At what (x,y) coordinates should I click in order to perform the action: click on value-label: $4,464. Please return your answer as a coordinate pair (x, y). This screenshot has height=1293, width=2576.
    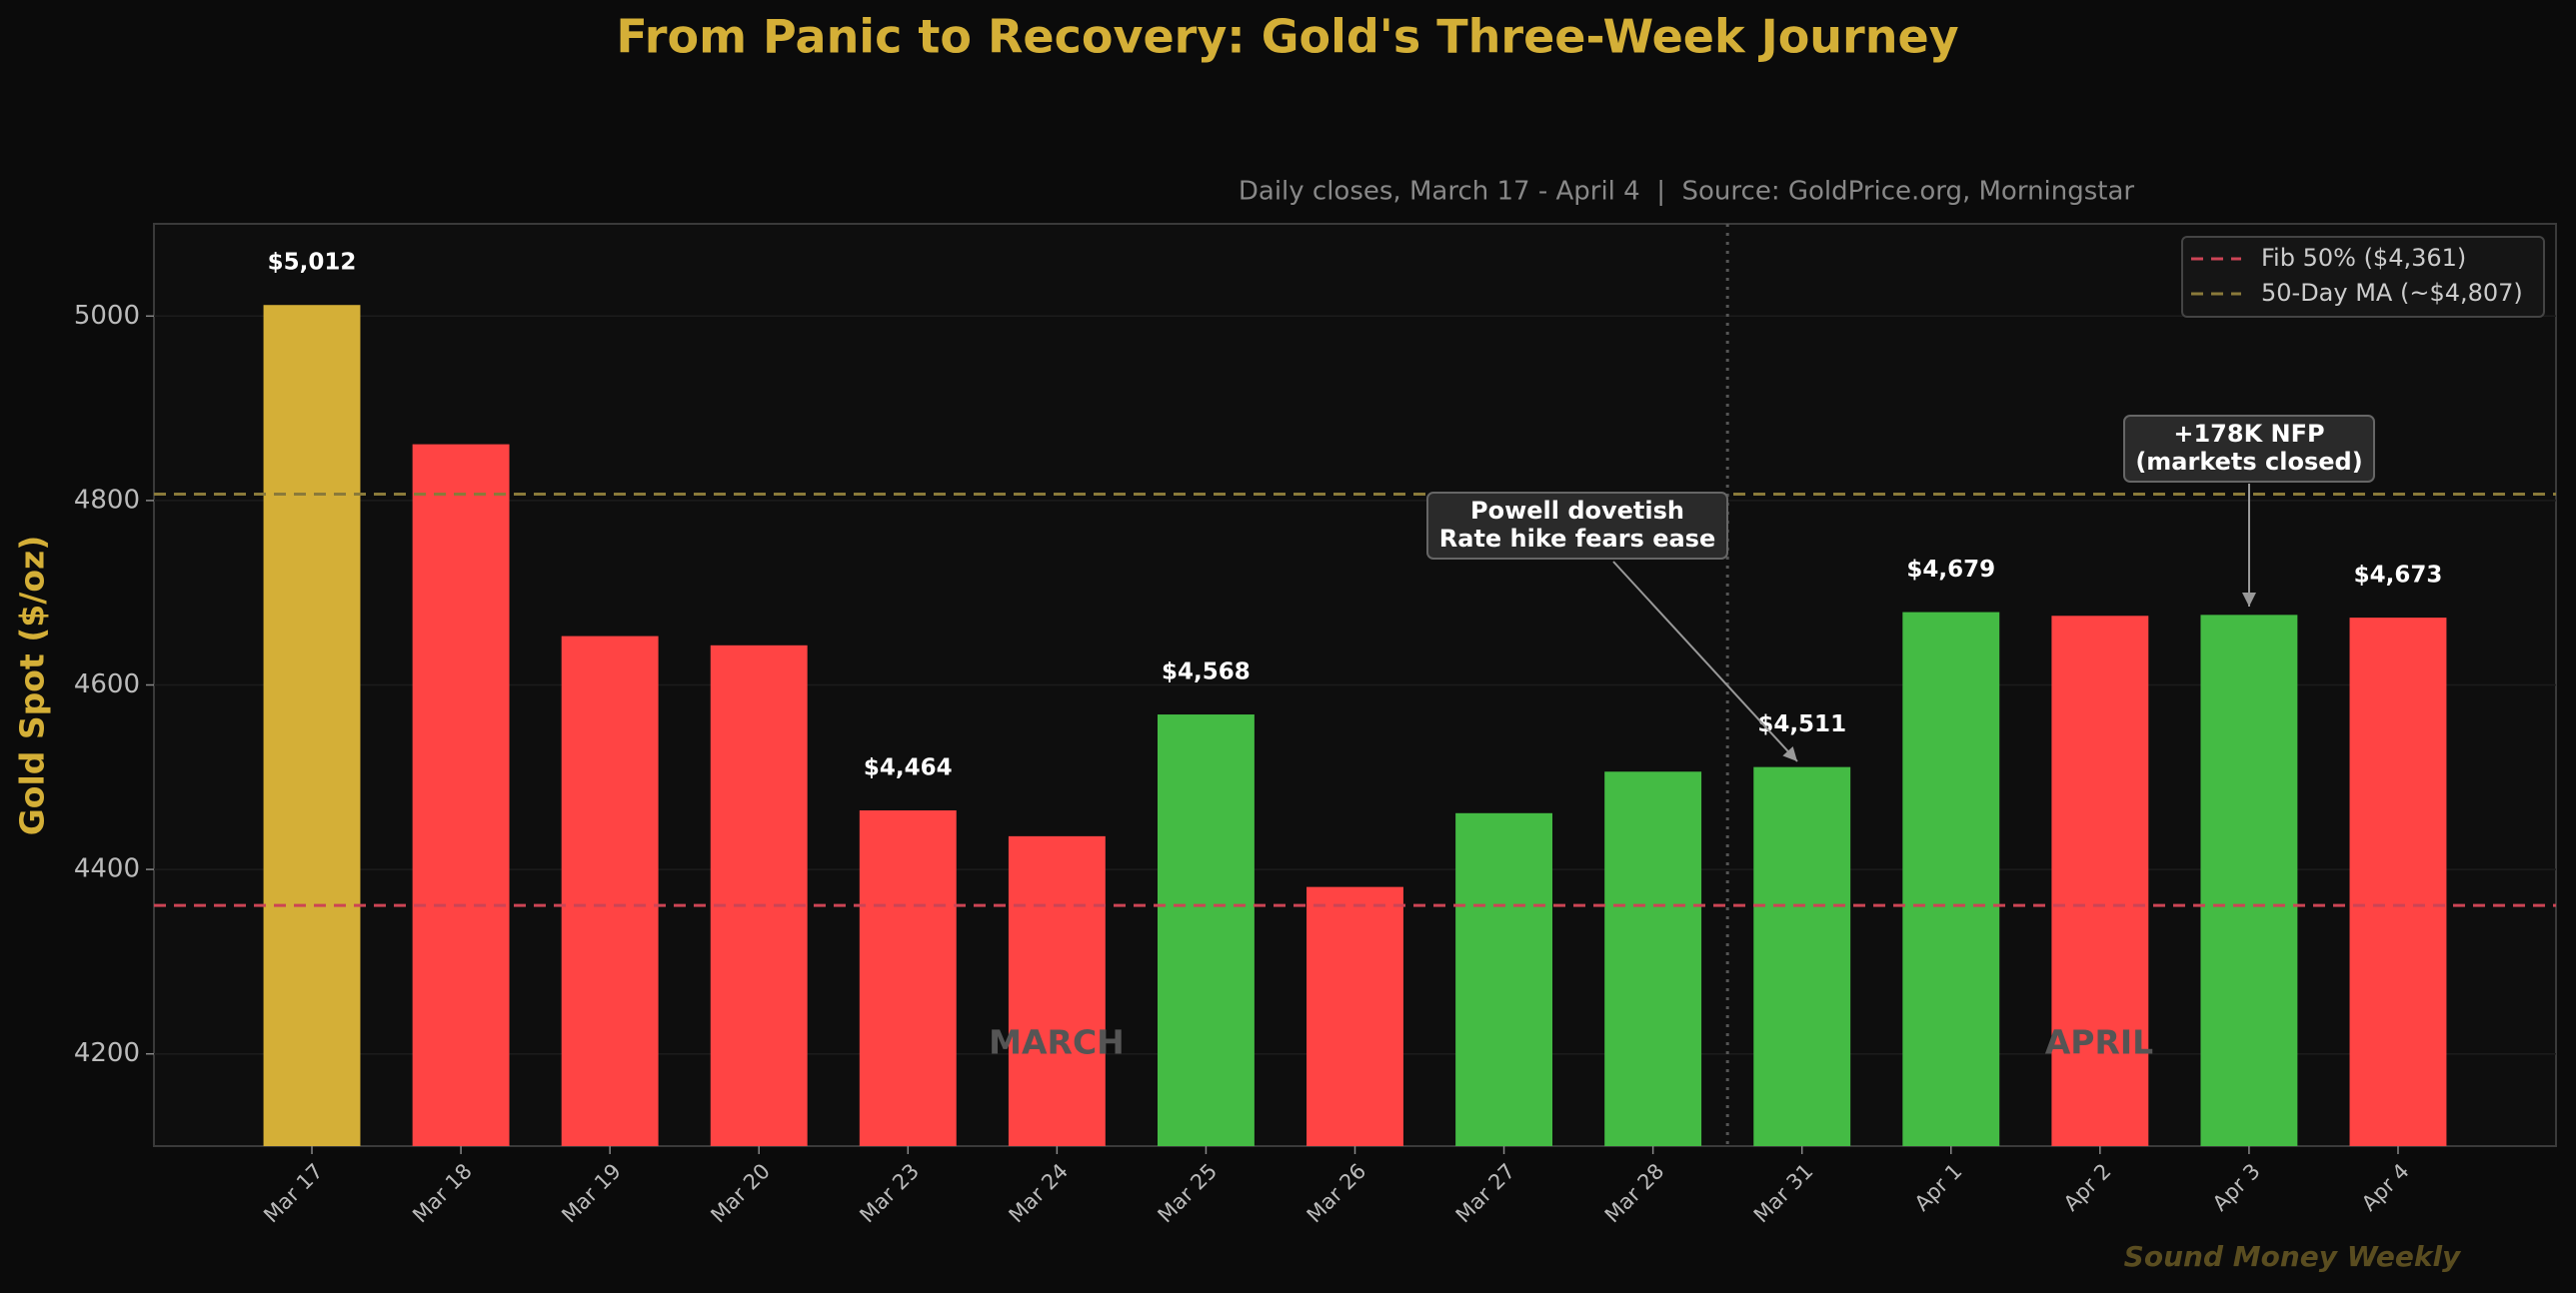
    Looking at the image, I should click on (909, 768).